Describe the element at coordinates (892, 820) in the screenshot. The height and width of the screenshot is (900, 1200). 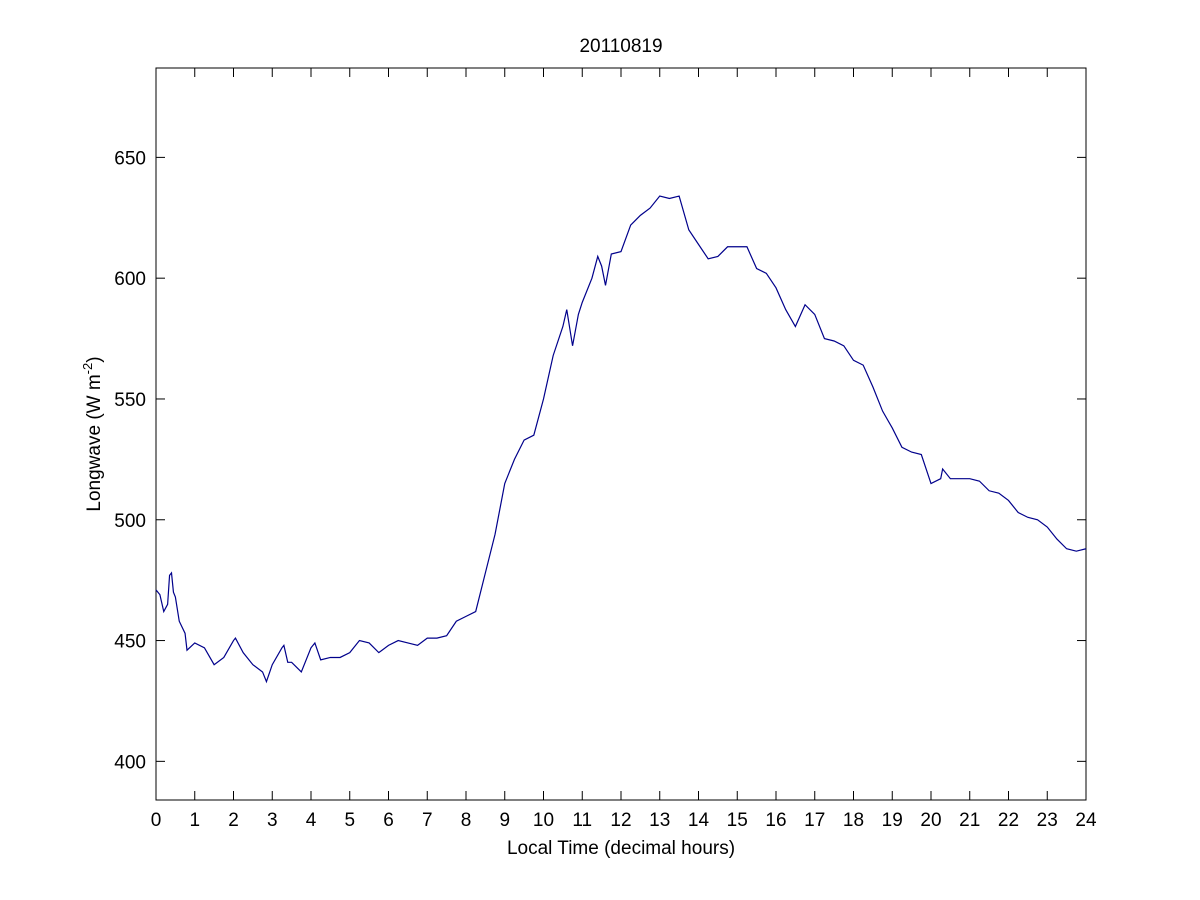
I see `x-tick-label: 19` at that location.